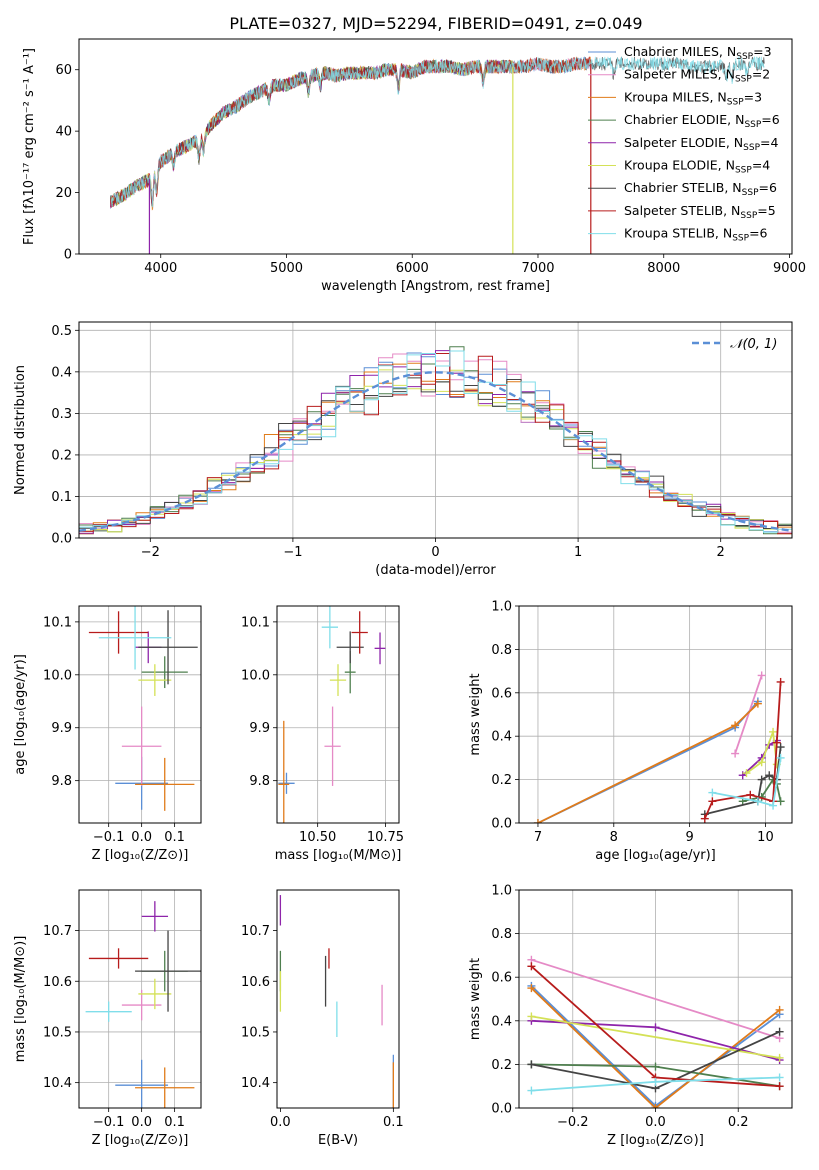 This screenshot has width=819, height=1170. I want to click on axes-frame, so click(140, 999).